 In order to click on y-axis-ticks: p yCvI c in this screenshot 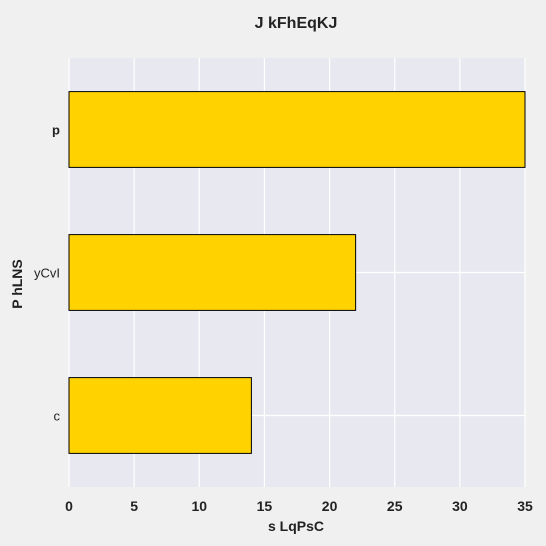, I will do `click(47, 273)`.